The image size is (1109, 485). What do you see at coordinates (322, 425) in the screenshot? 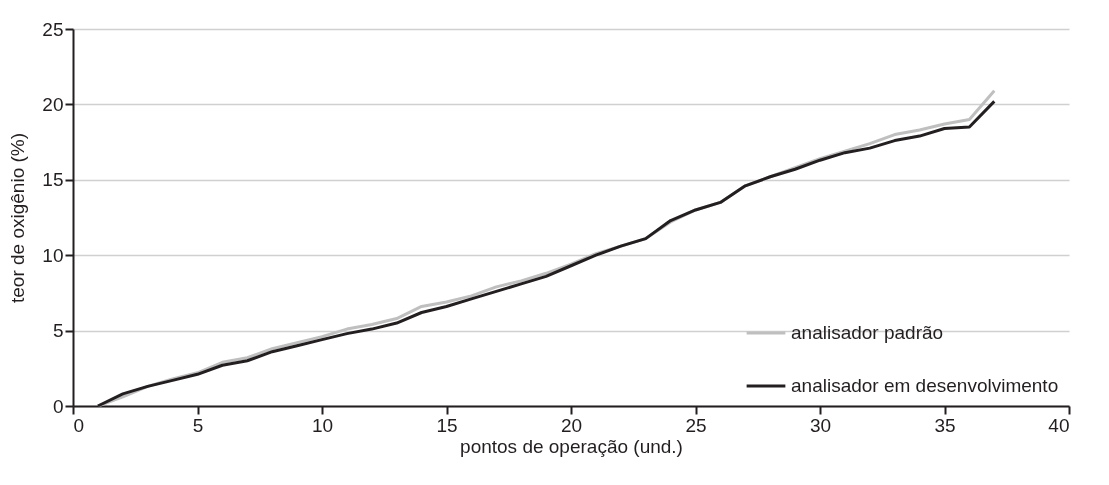
I see `x-tick-label: 10` at bounding box center [322, 425].